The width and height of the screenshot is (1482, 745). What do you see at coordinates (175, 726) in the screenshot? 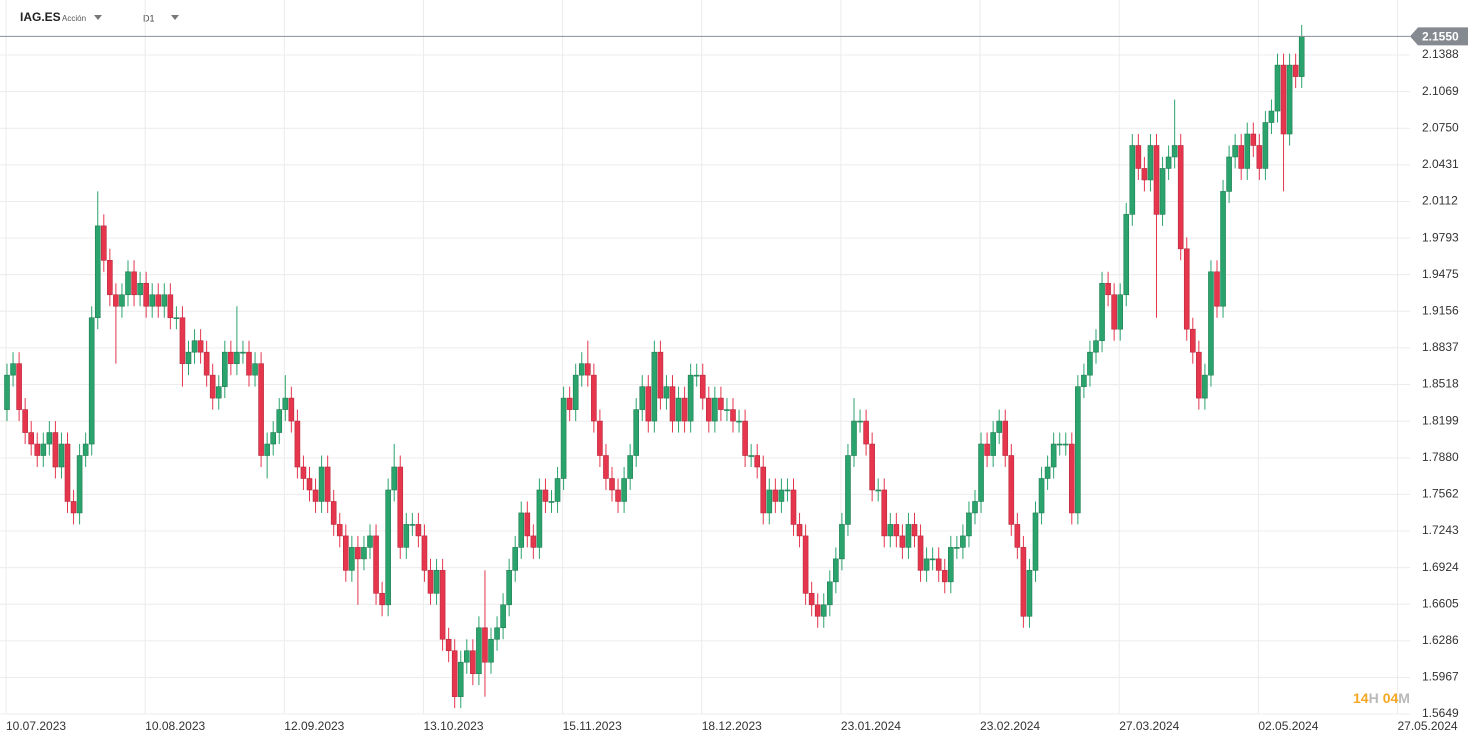
I see `x-tick-label: 10.08.2023` at bounding box center [175, 726].